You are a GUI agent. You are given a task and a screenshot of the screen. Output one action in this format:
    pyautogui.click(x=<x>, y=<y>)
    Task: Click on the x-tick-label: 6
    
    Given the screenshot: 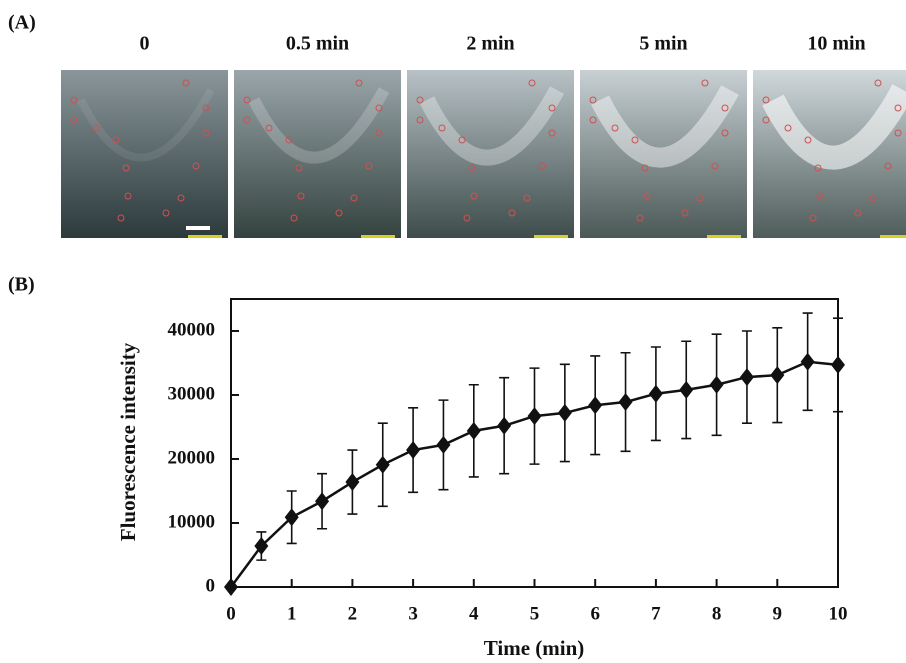 What is the action you would take?
    pyautogui.click(x=595, y=613)
    